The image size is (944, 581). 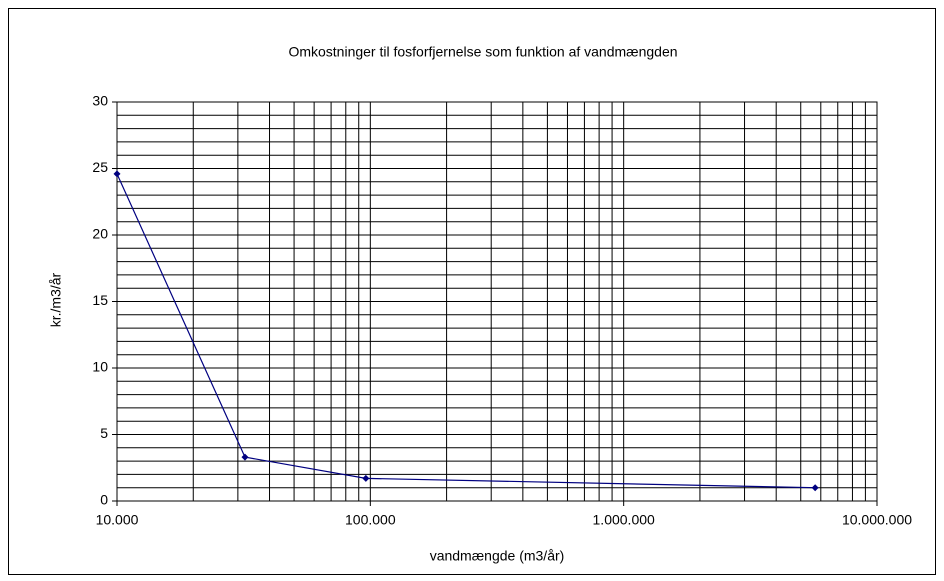 I want to click on y-tick-label: 25, so click(x=100, y=167).